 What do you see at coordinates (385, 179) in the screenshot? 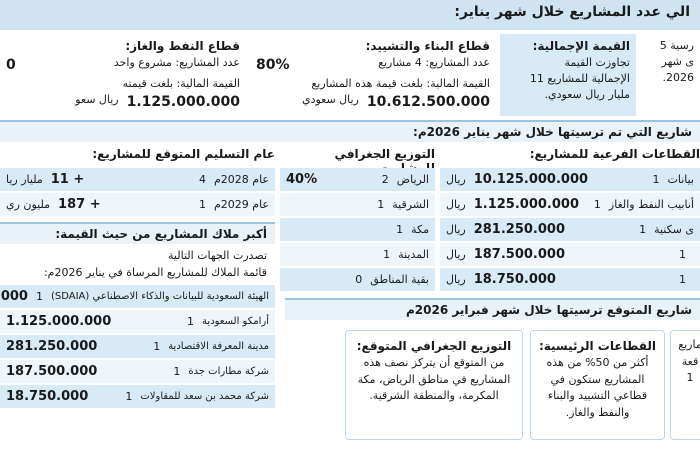
I see `cell: 2` at bounding box center [385, 179].